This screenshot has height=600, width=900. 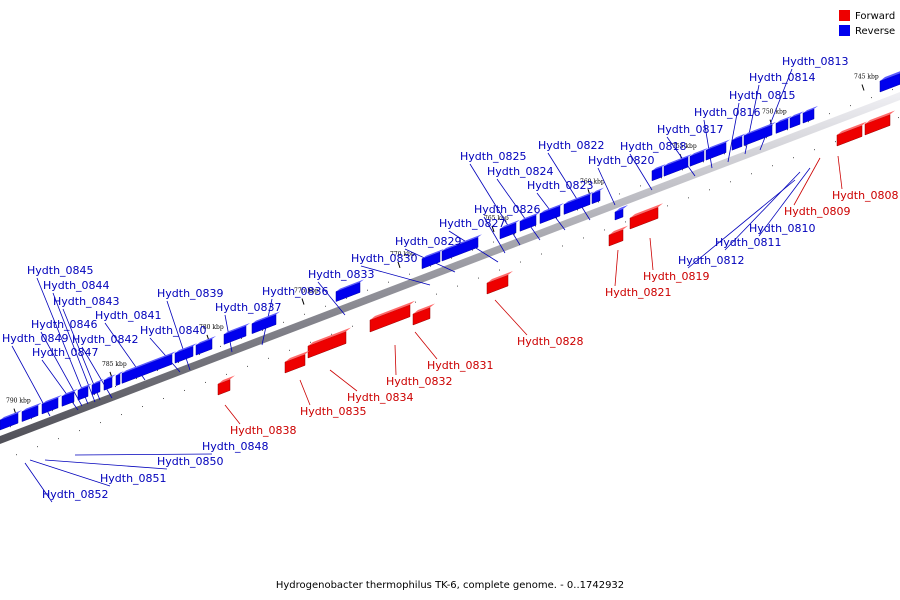 What do you see at coordinates (248, 307) in the screenshot?
I see `gene-label: Hydth_0837` at bounding box center [248, 307].